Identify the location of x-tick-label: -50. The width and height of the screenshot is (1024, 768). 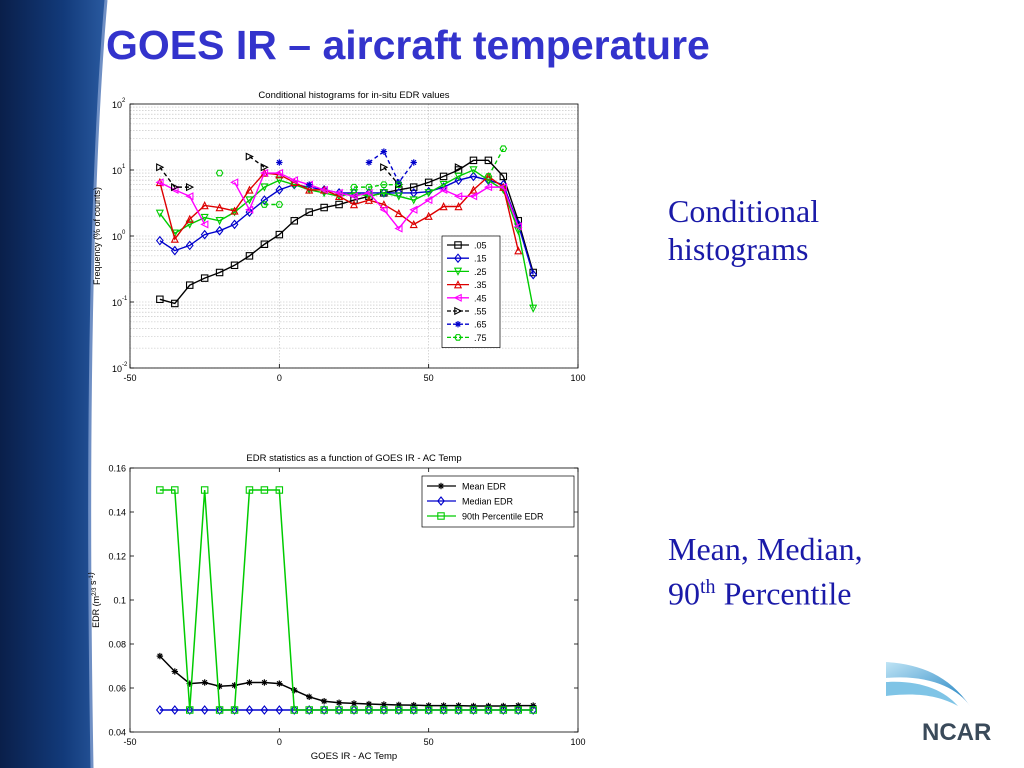
(129, 742).